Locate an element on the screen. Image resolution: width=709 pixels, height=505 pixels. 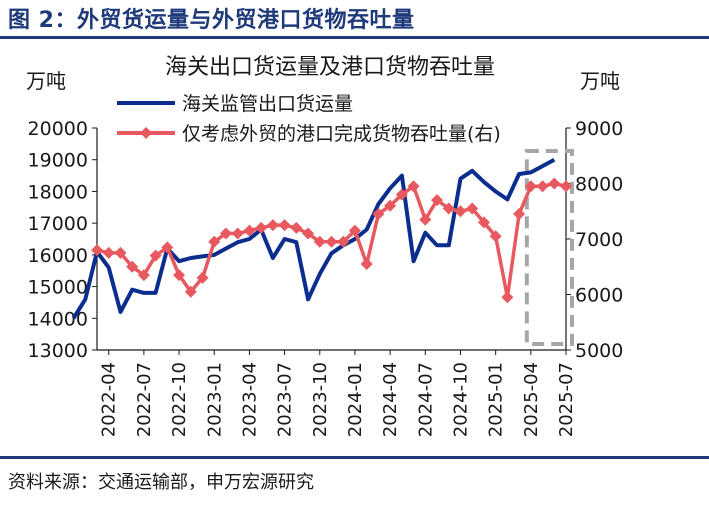
x-tick-label: 2022-07 is located at coordinates (144, 399).